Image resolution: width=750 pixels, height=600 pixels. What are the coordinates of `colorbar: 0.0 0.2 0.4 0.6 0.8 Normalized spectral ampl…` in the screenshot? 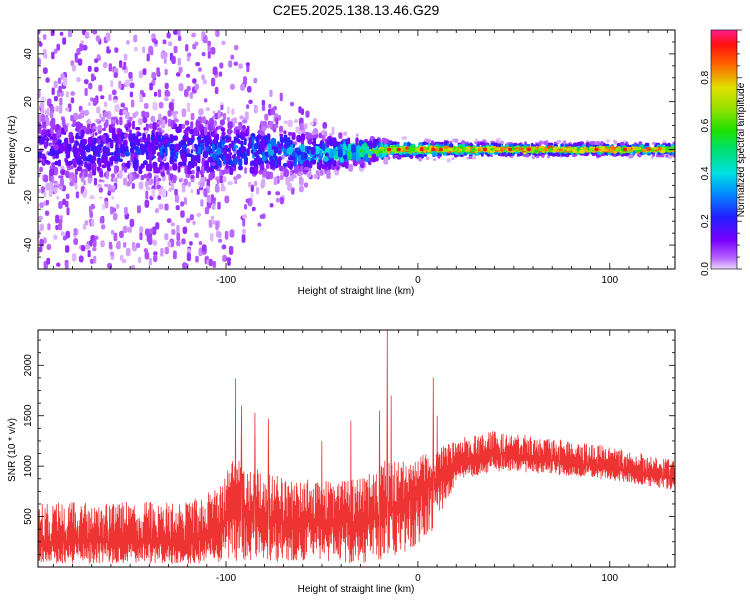 It's located at (723, 152).